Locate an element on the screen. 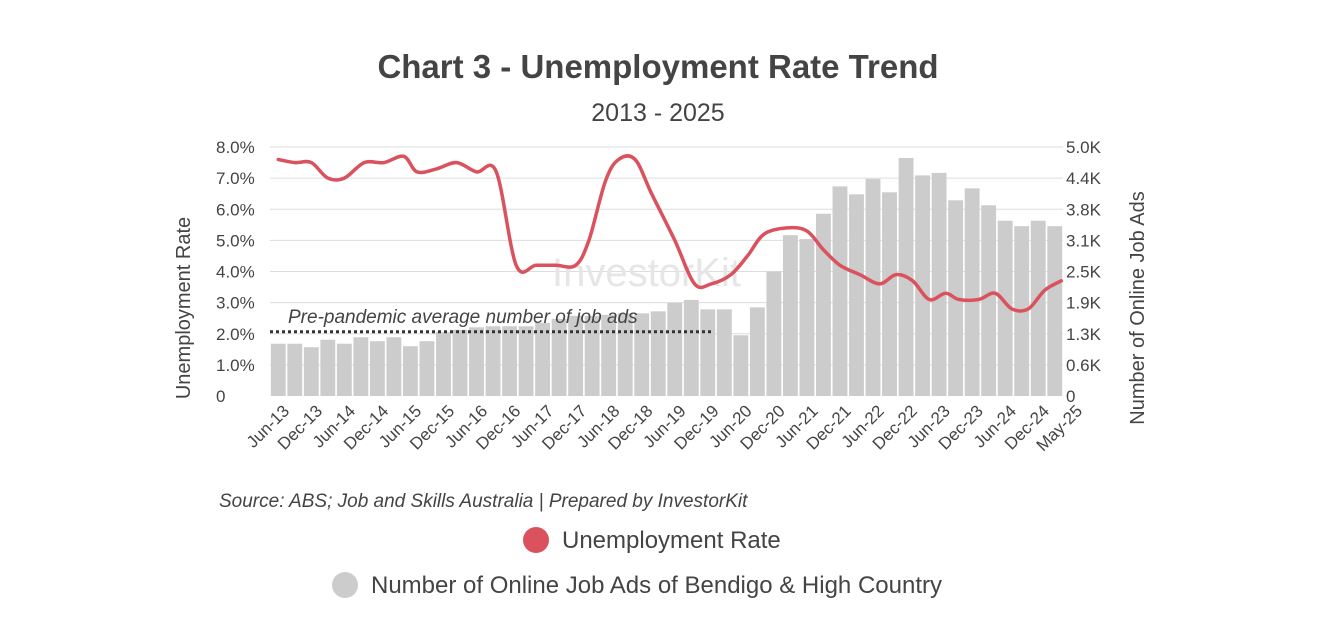 The width and height of the screenshot is (1320, 640). left-tick-label: 4.0% is located at coordinates (235, 272).